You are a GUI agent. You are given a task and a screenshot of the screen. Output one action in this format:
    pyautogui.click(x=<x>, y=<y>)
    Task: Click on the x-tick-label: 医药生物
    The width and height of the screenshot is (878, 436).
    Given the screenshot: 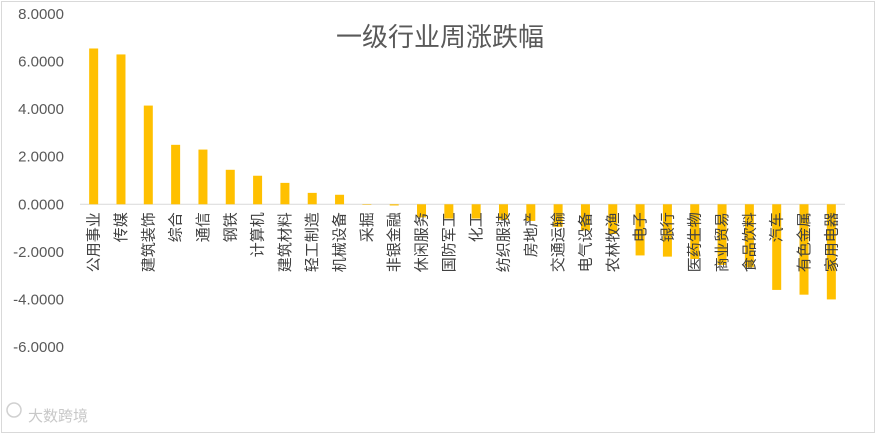 What is the action you would take?
    pyautogui.click(x=695, y=242)
    